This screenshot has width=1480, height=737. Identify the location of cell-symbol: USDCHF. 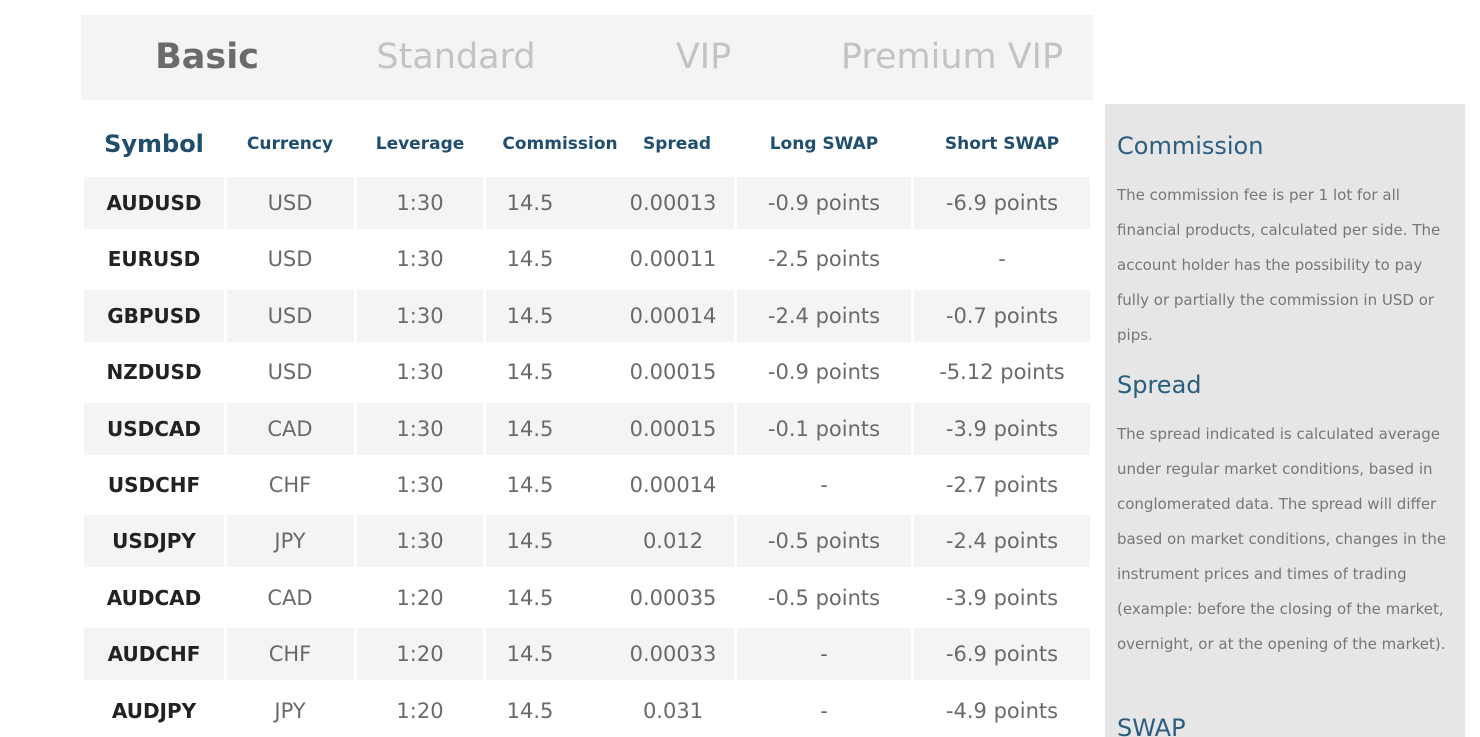
(154, 484).